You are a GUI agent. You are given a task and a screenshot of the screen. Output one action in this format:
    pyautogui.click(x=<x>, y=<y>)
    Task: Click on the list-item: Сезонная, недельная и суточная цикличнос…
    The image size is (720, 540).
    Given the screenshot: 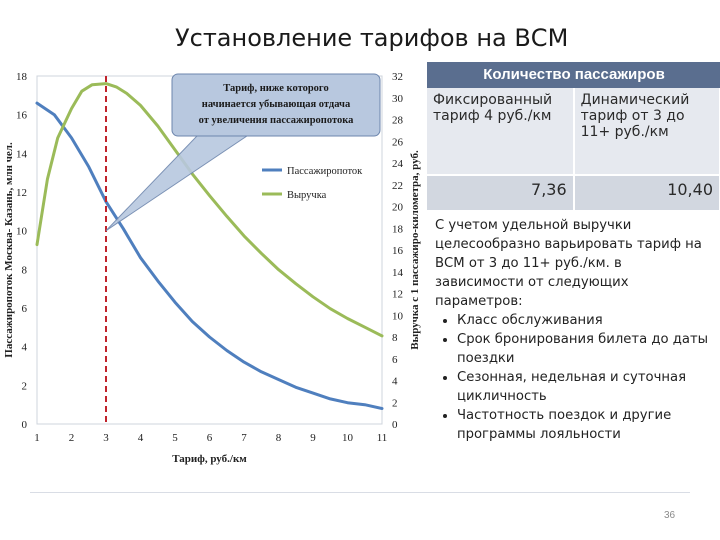 What is the action you would take?
    pyautogui.click(x=585, y=387)
    